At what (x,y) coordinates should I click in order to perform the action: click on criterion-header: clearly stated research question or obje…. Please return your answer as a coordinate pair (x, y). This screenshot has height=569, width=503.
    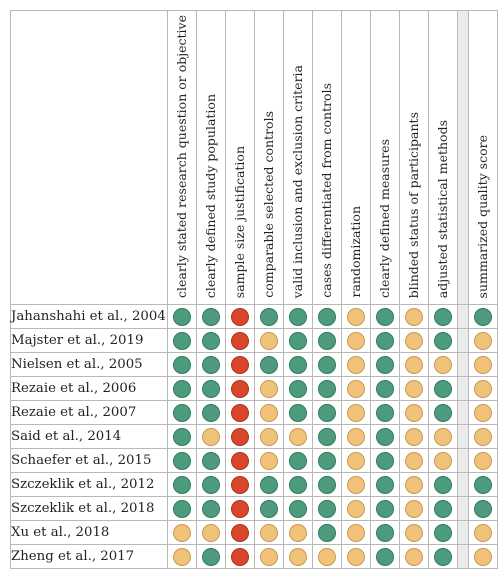
    Looking at the image, I should click on (182, 157).